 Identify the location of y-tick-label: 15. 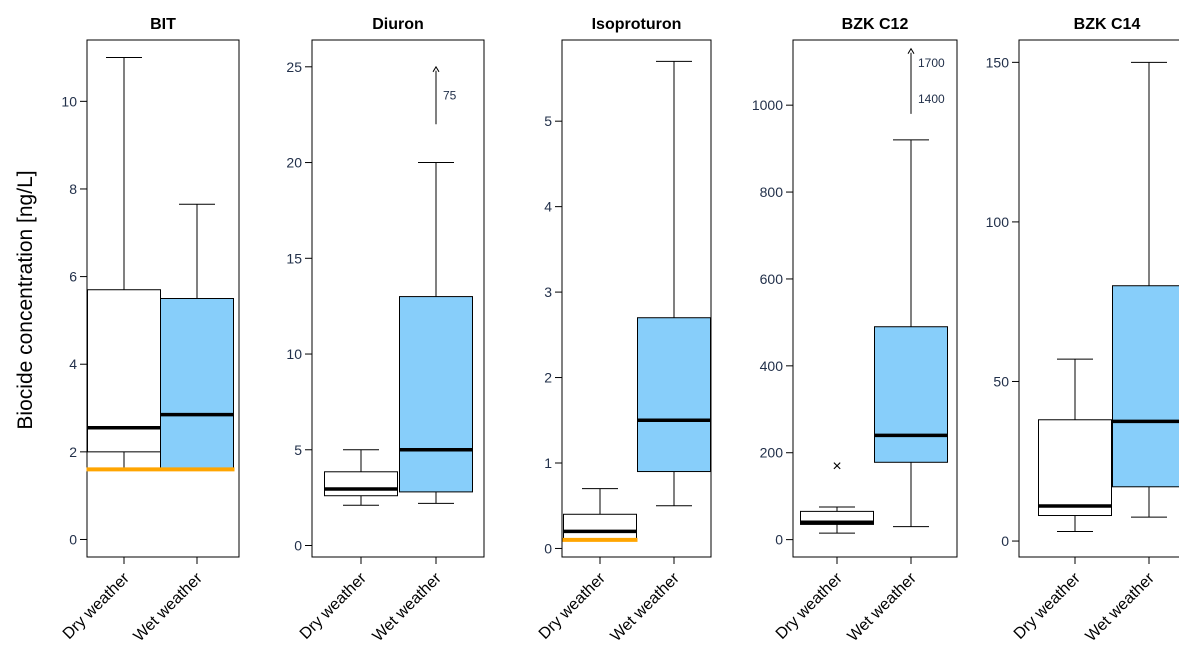
(294, 258).